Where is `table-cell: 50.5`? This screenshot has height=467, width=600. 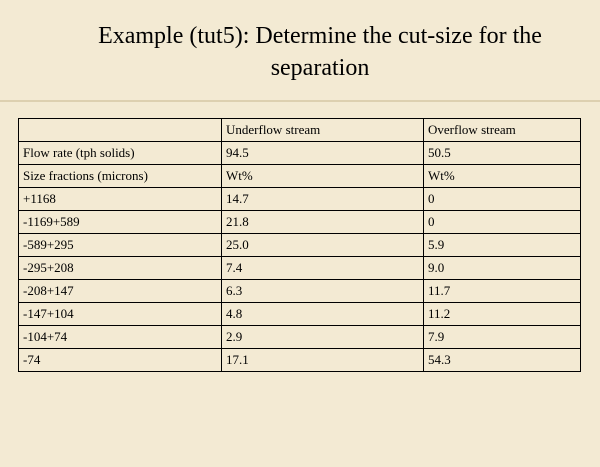 table-cell: 50.5 is located at coordinates (502, 153).